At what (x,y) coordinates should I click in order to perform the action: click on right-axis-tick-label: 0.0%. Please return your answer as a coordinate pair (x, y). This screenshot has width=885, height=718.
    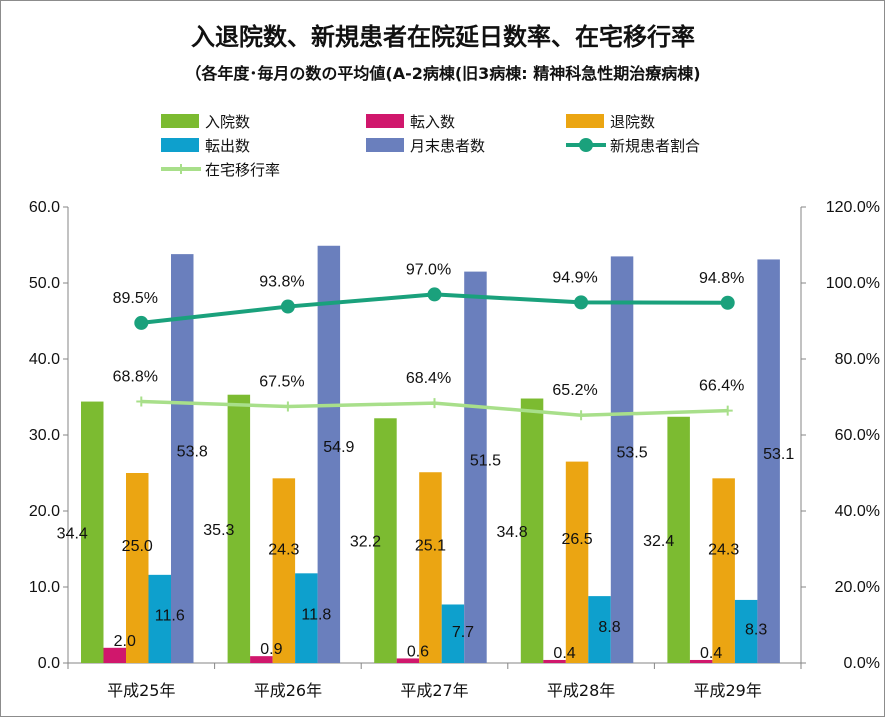
    Looking at the image, I should click on (862, 663).